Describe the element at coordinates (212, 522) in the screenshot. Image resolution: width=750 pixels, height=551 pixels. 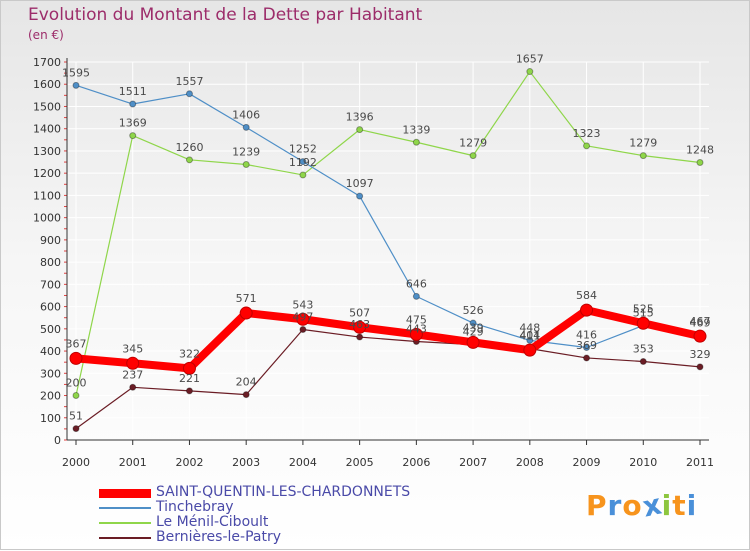
I see `legend-label-le-menil-ciboult: Le Ménil-Ciboult` at that location.